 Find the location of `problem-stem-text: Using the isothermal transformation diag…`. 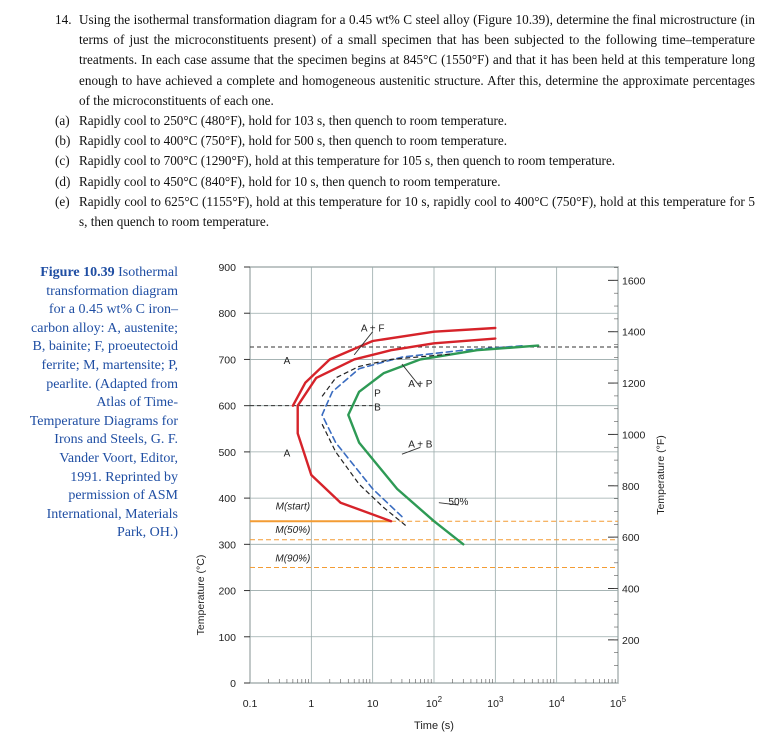

problem-stem-text: Using the isothermal transformation diag… is located at coordinates (417, 60).